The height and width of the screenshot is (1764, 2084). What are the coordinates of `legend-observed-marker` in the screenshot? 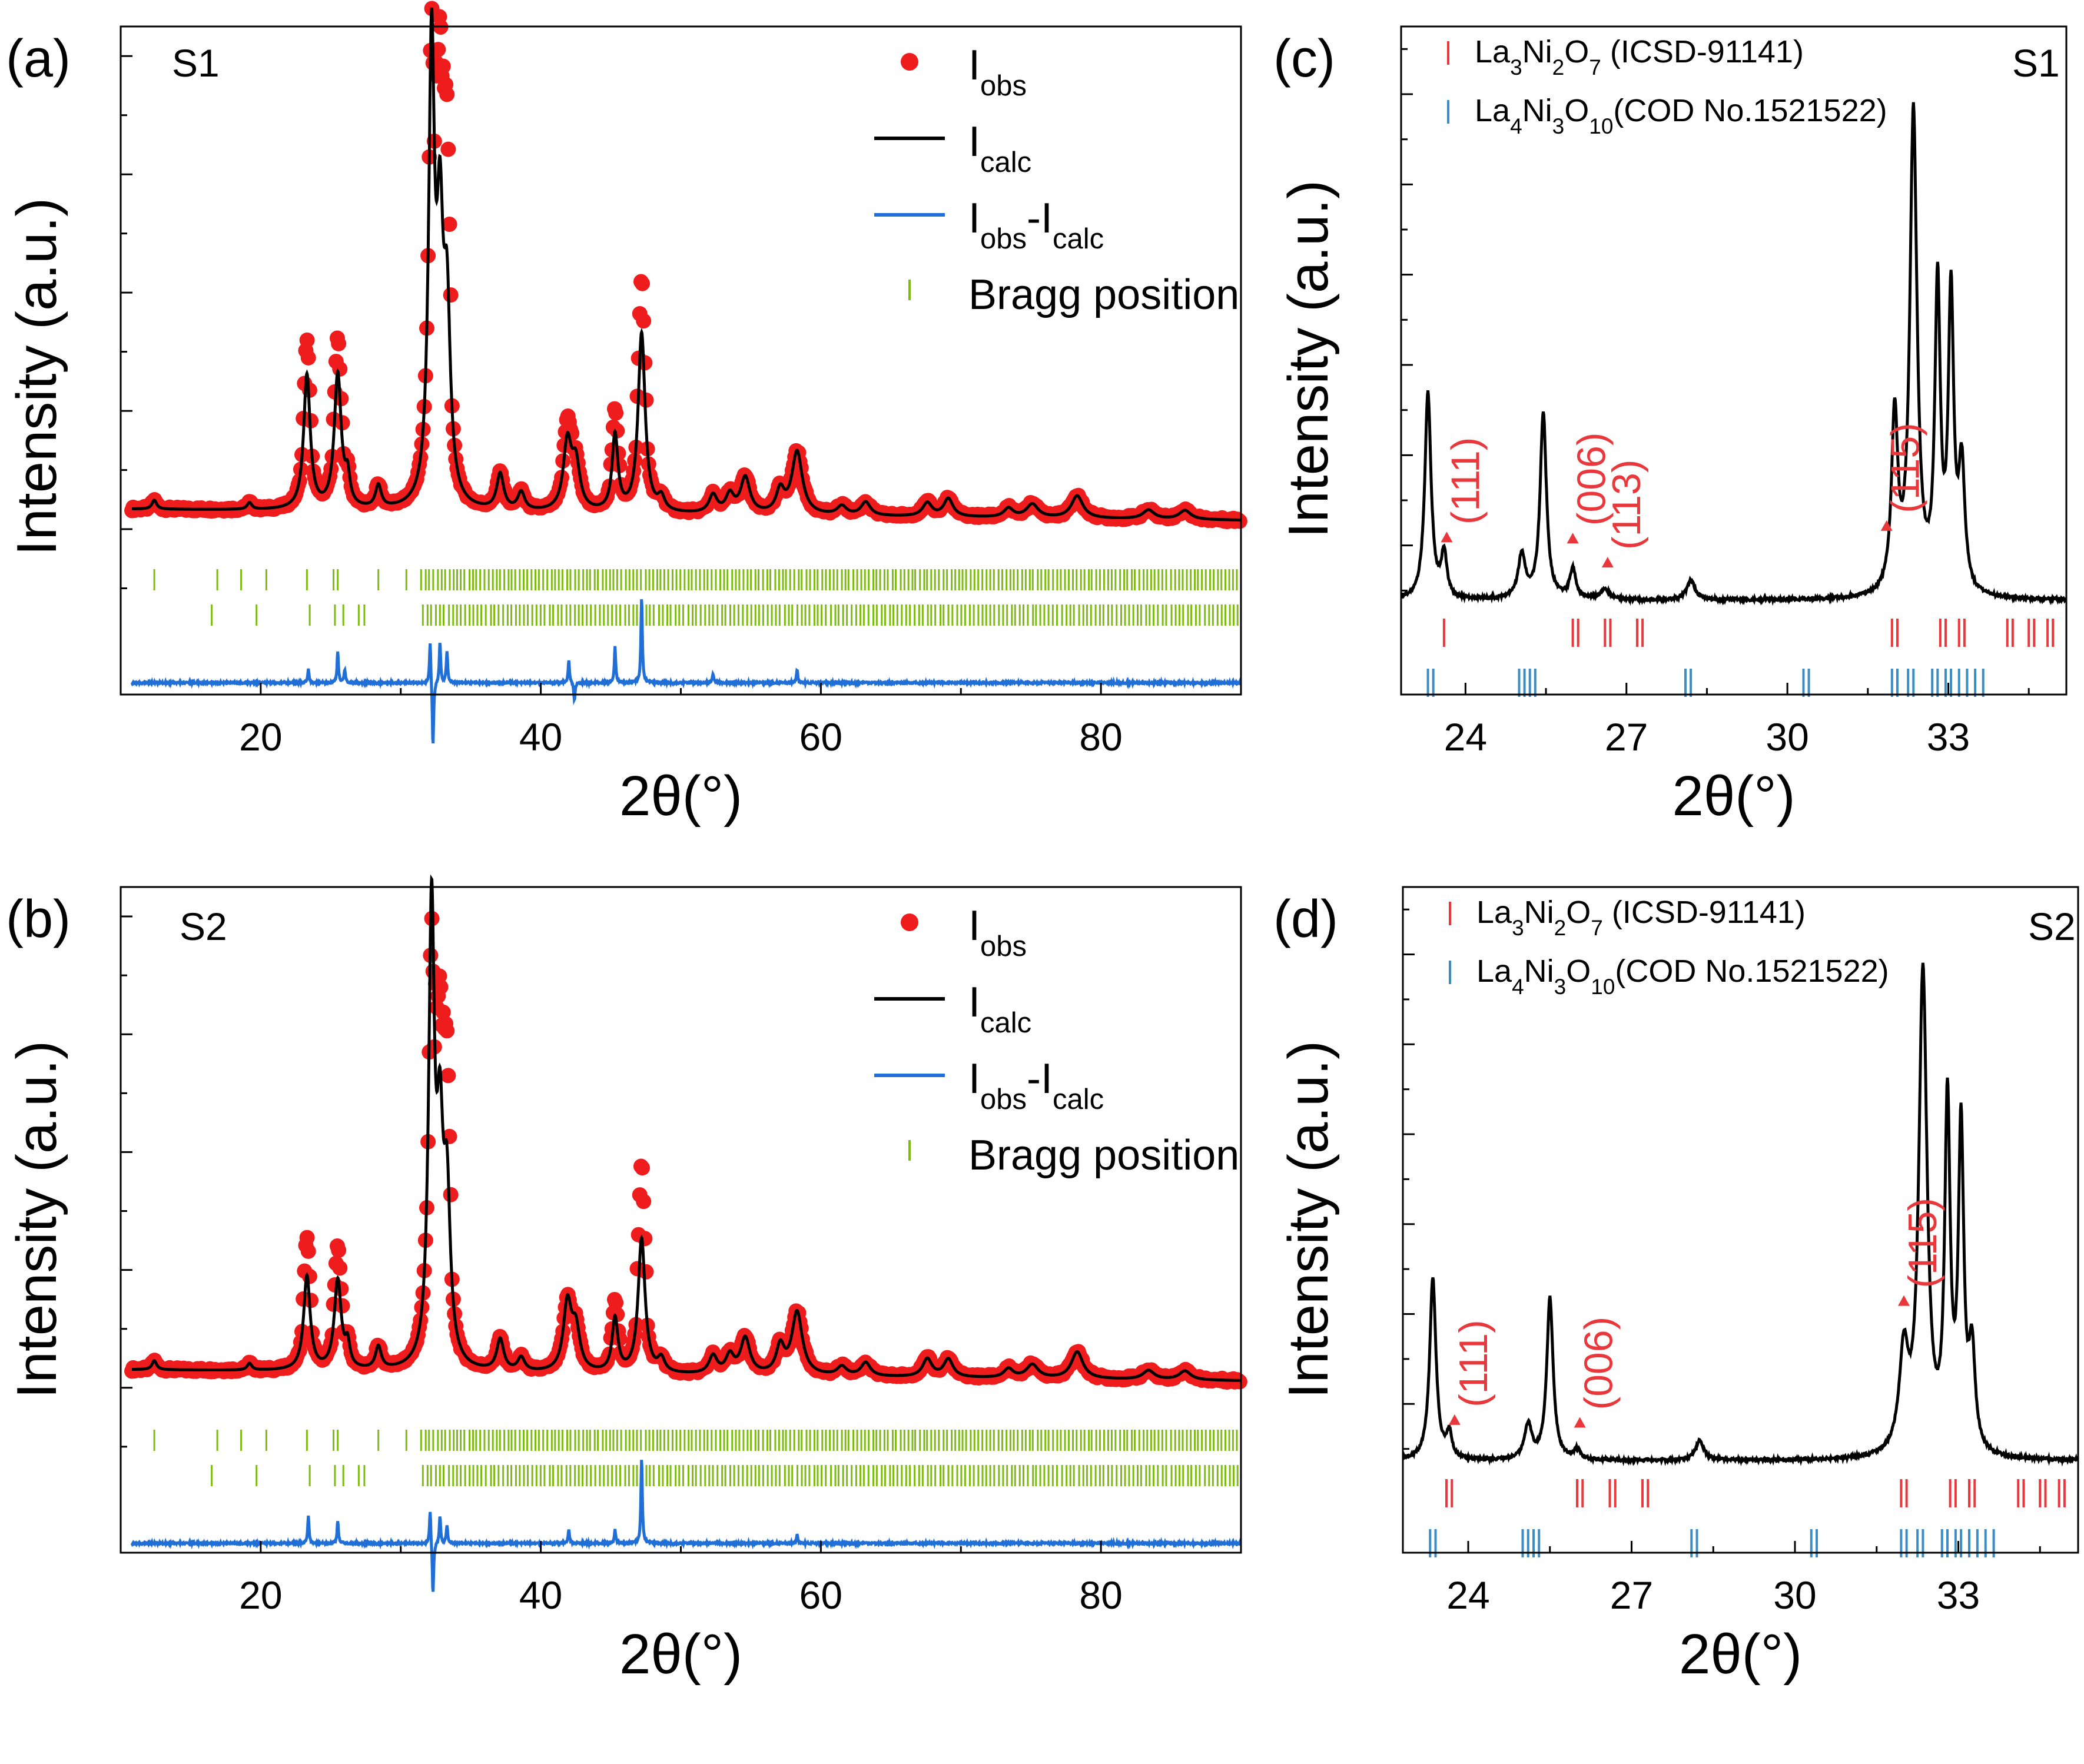 It's located at (909, 922).